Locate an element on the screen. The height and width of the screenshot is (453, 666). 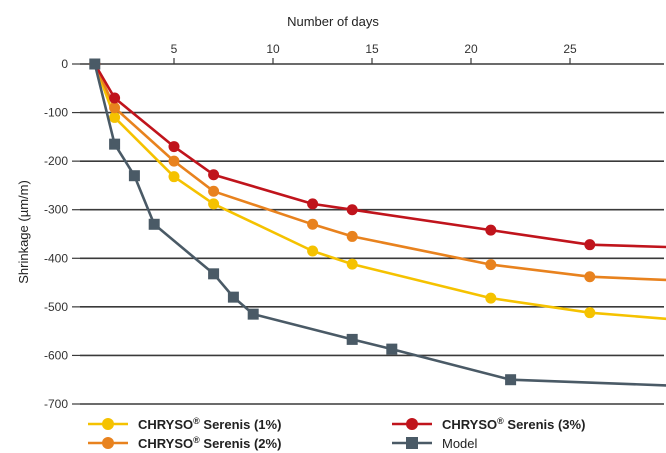
legend-brand-0: CHRYSO is located at coordinates (165, 424).